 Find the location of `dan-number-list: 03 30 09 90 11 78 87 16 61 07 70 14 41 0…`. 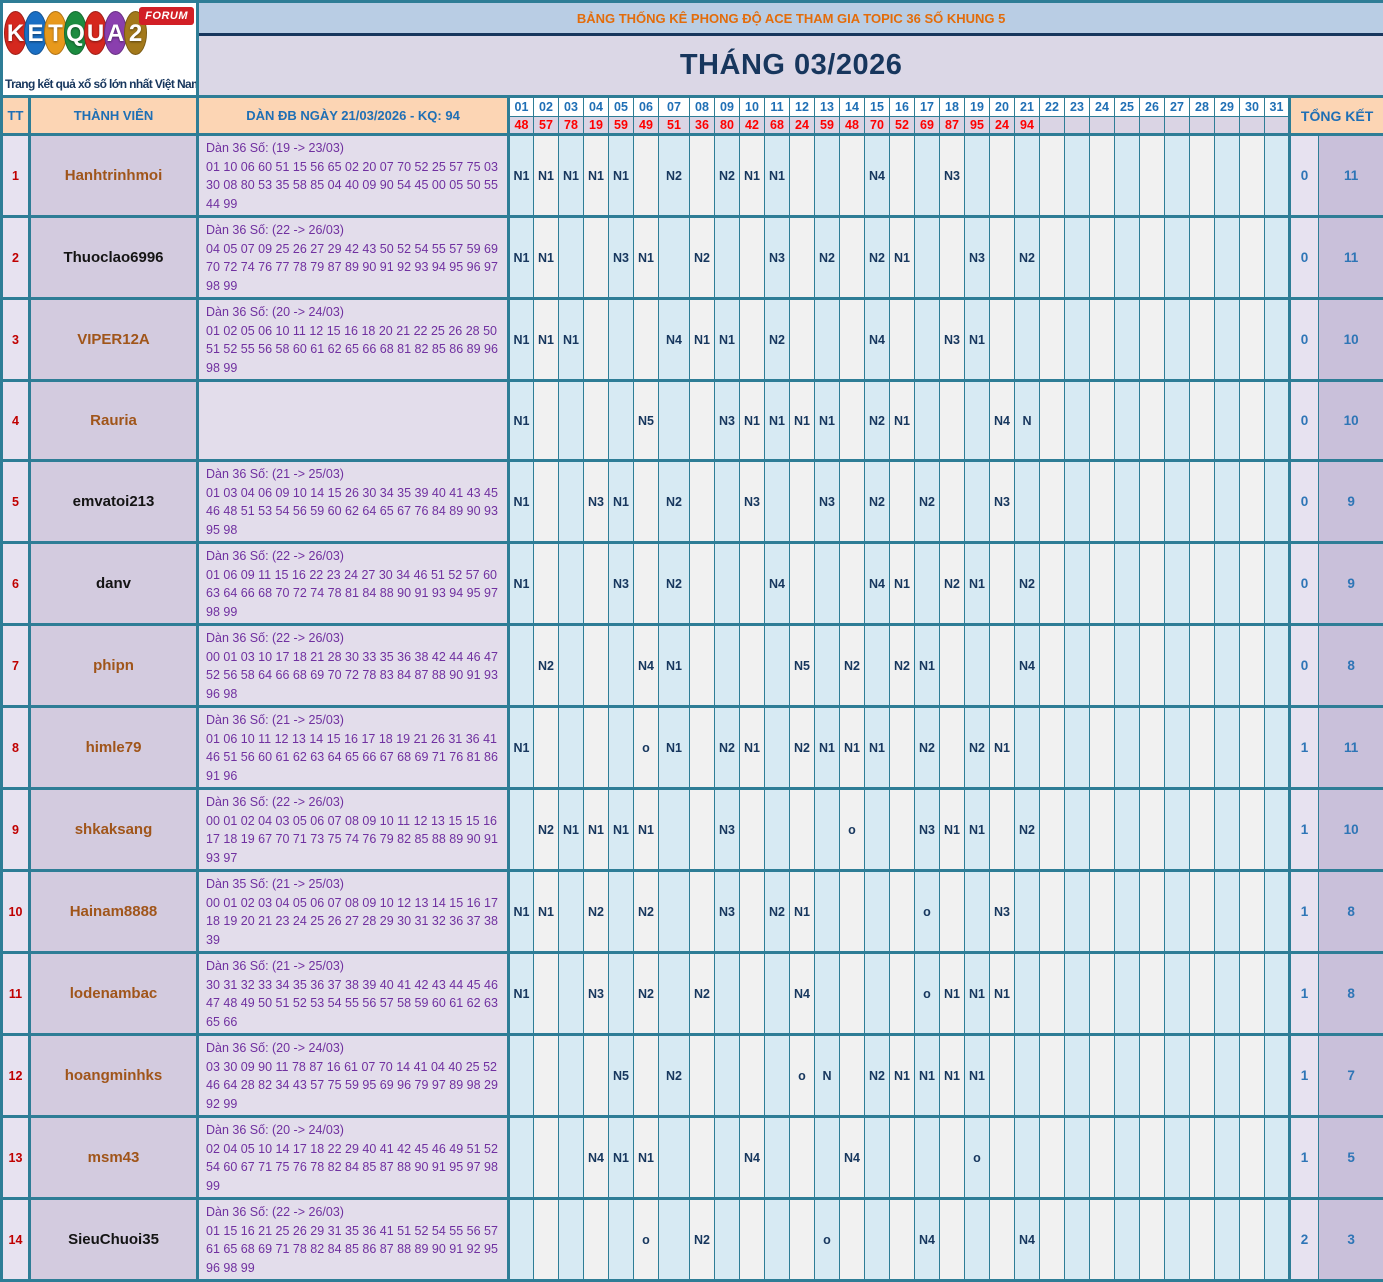

dan-number-list: 03 30 09 90 11 78 87 16 61 07 70 14 41 0… is located at coordinates (354, 1086).